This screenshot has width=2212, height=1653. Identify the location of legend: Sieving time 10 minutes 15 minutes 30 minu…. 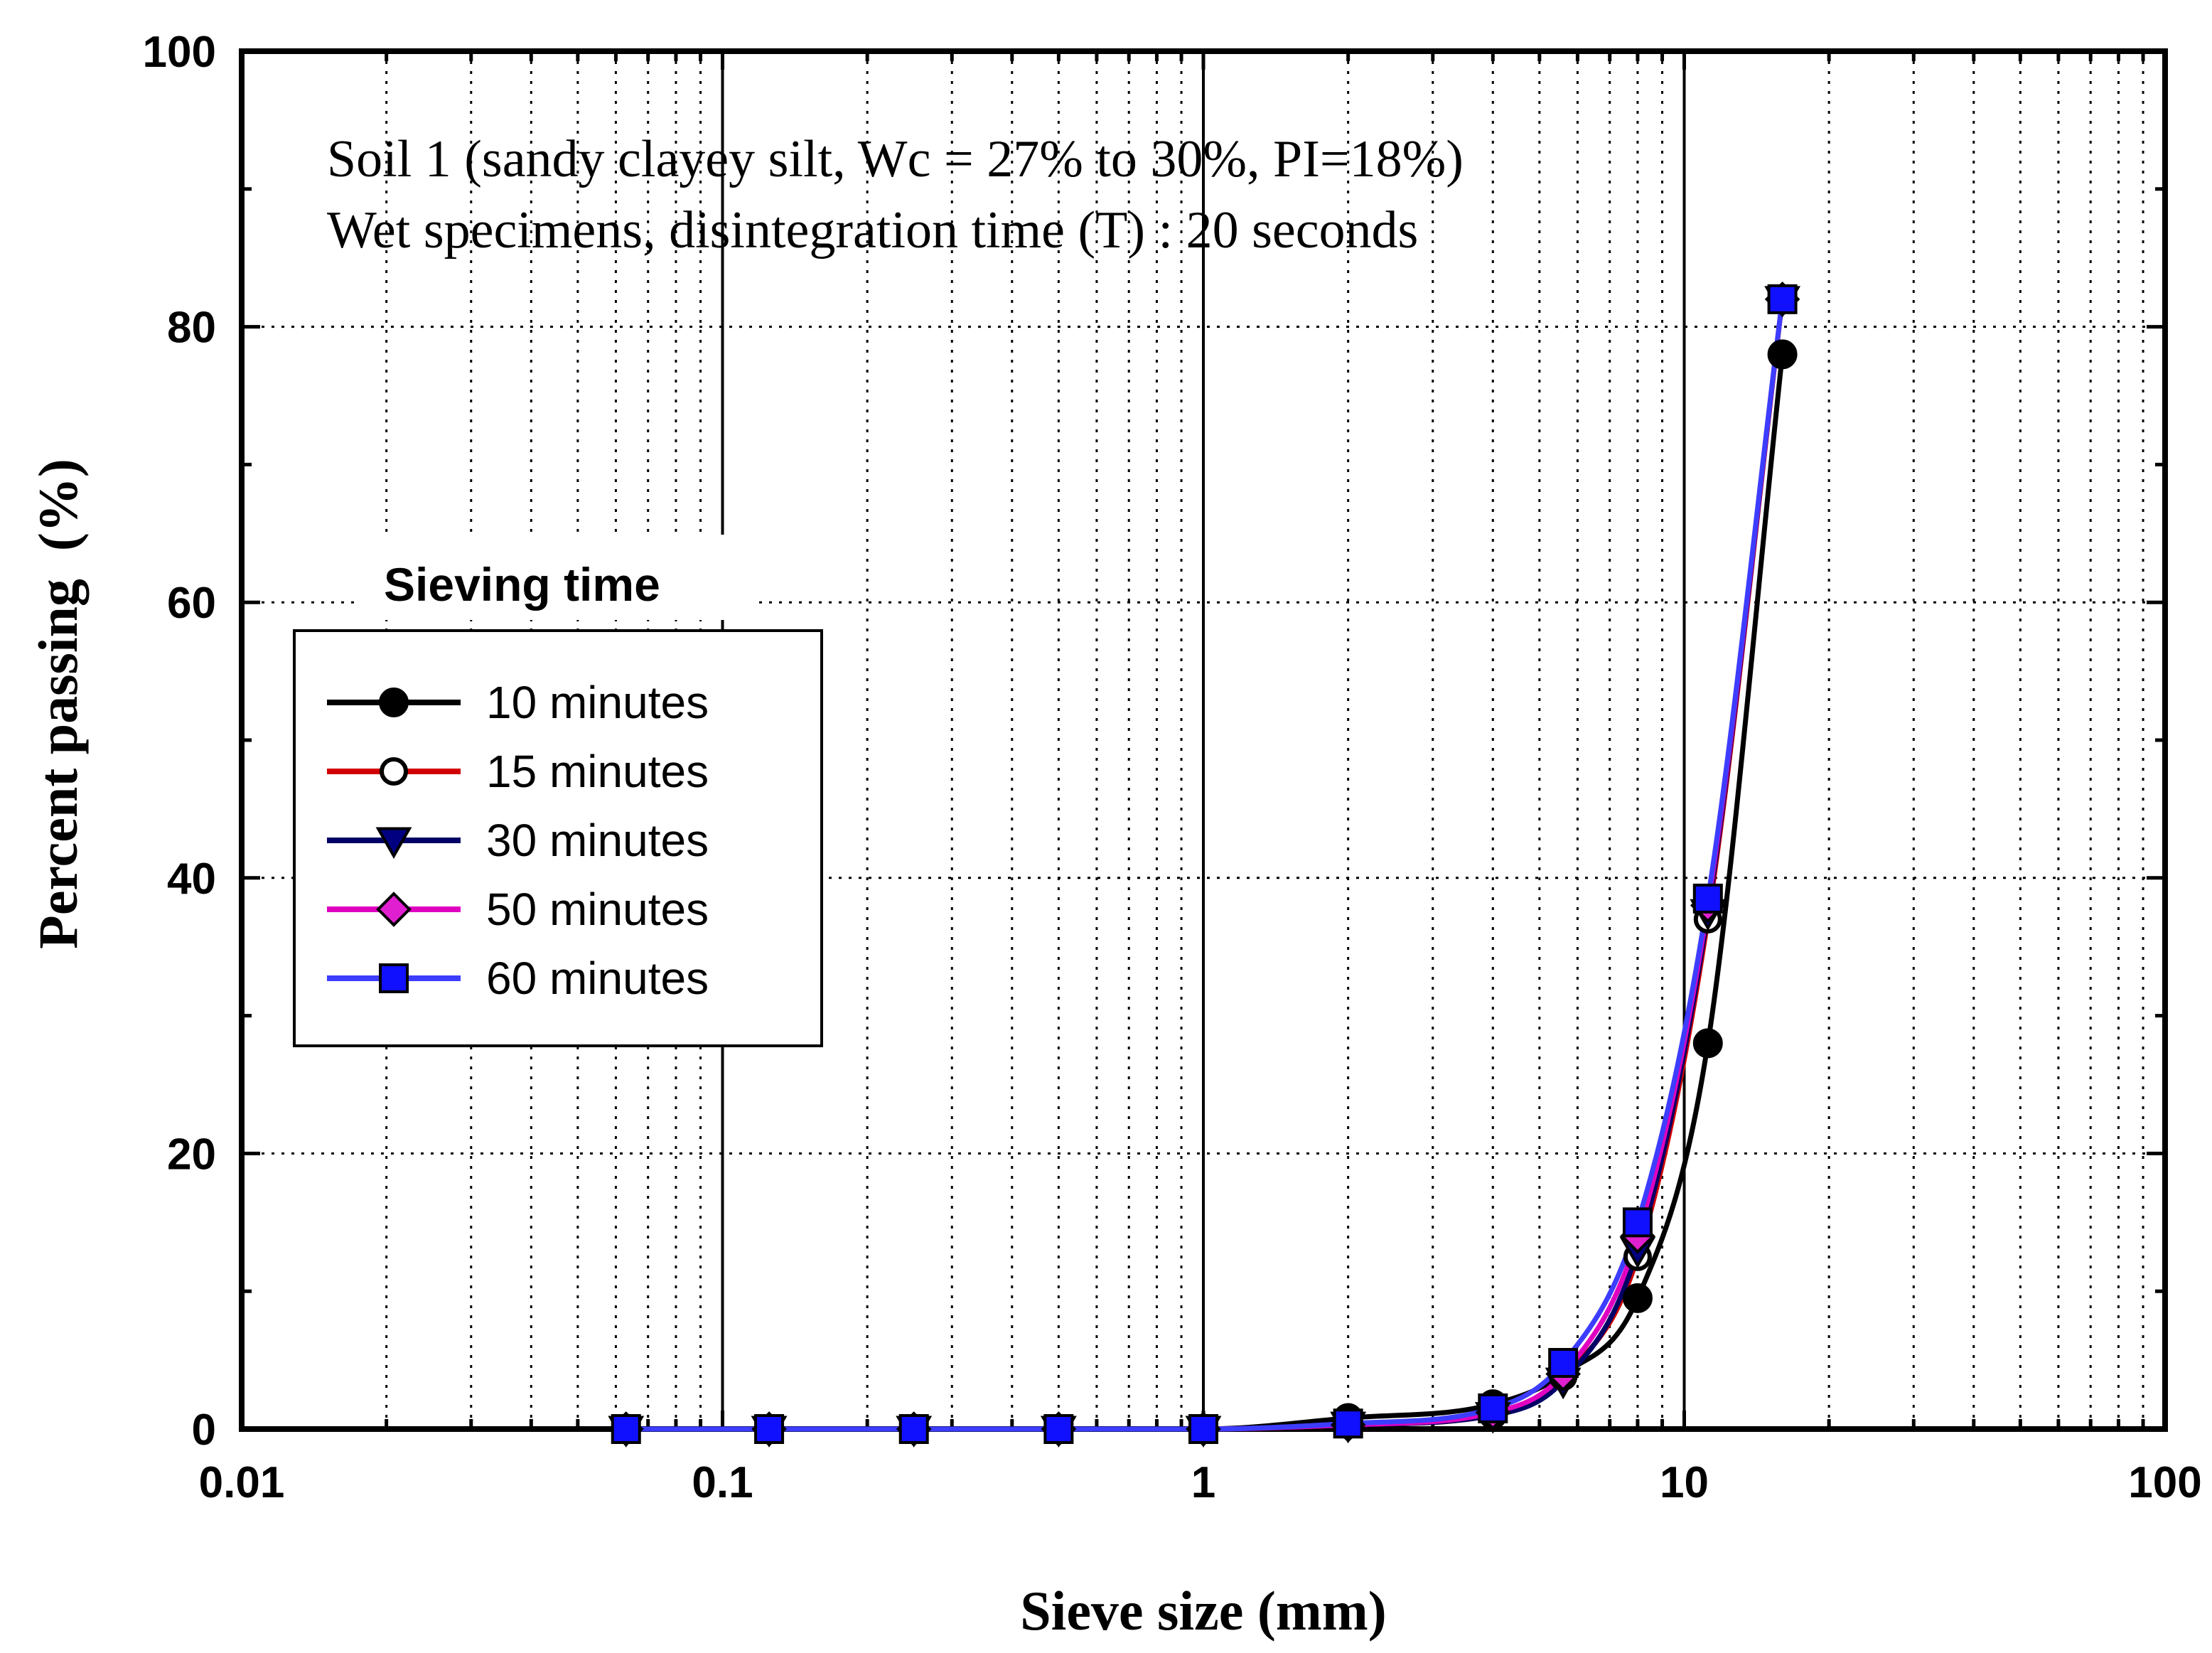
(558, 791).